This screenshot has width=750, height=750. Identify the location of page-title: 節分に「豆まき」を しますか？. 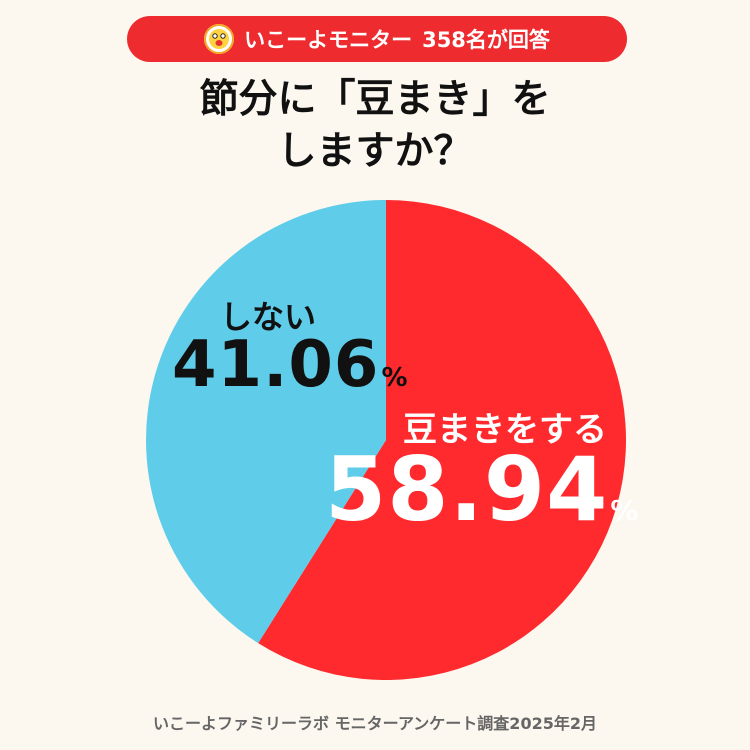
(375, 126).